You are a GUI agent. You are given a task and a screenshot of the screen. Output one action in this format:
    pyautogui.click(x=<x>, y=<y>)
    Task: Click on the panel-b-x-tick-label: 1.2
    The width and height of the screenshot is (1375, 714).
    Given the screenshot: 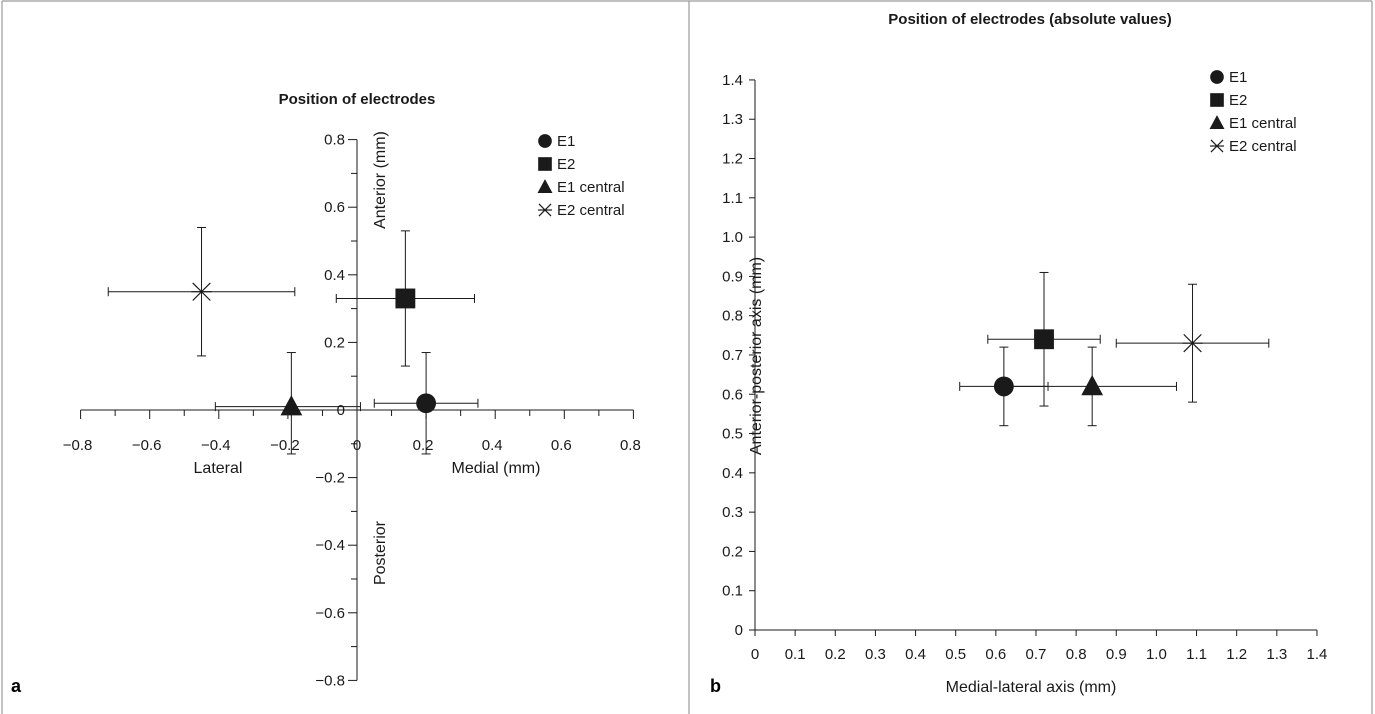 What is the action you would take?
    pyautogui.click(x=1236, y=654)
    